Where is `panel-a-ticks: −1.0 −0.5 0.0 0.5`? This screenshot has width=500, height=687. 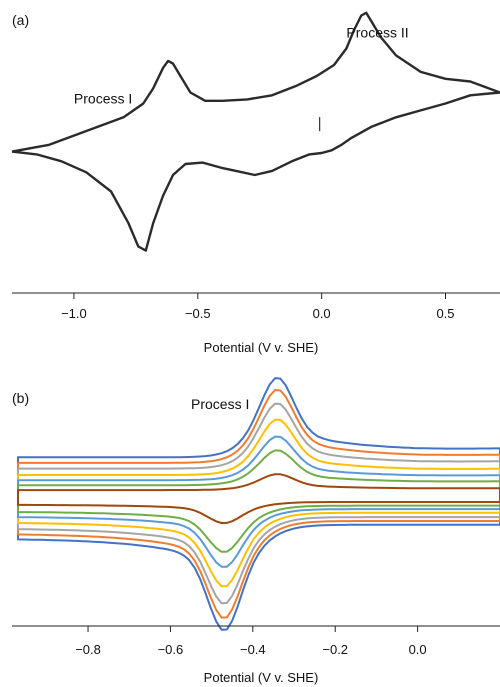 panel-a-ticks: −1.0 −0.5 0.0 0.5 is located at coordinates (258, 307).